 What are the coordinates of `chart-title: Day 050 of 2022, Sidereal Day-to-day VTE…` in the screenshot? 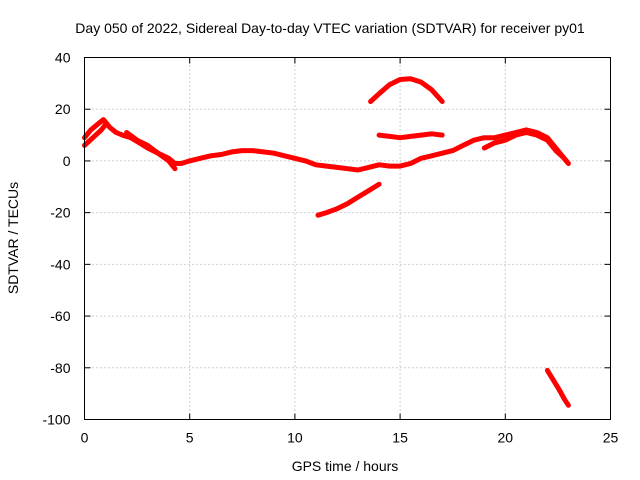 It's located at (330, 28).